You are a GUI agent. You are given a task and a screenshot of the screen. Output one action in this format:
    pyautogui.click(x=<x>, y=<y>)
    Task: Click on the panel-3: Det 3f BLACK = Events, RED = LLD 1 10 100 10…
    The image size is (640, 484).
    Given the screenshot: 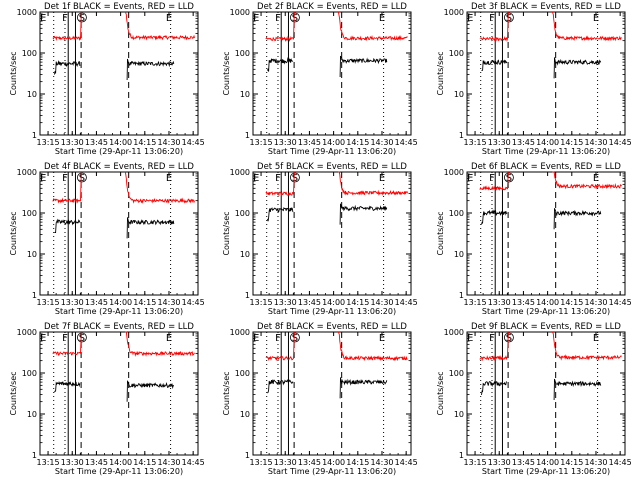 What is the action you would take?
    pyautogui.click(x=534, y=79)
    